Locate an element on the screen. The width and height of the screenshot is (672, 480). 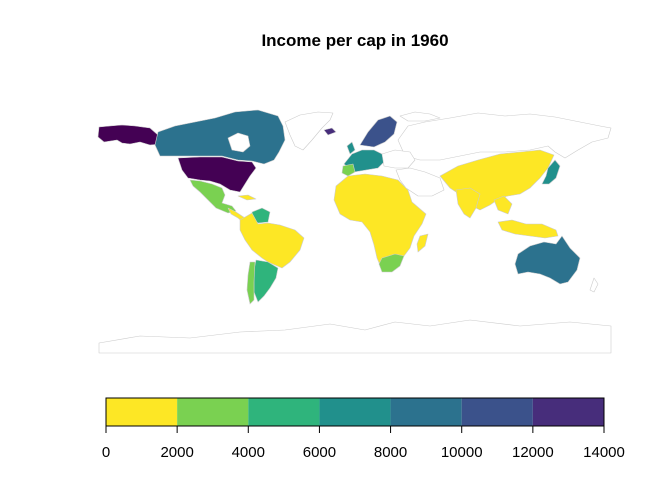
region-greenland is located at coordinates (309, 131).